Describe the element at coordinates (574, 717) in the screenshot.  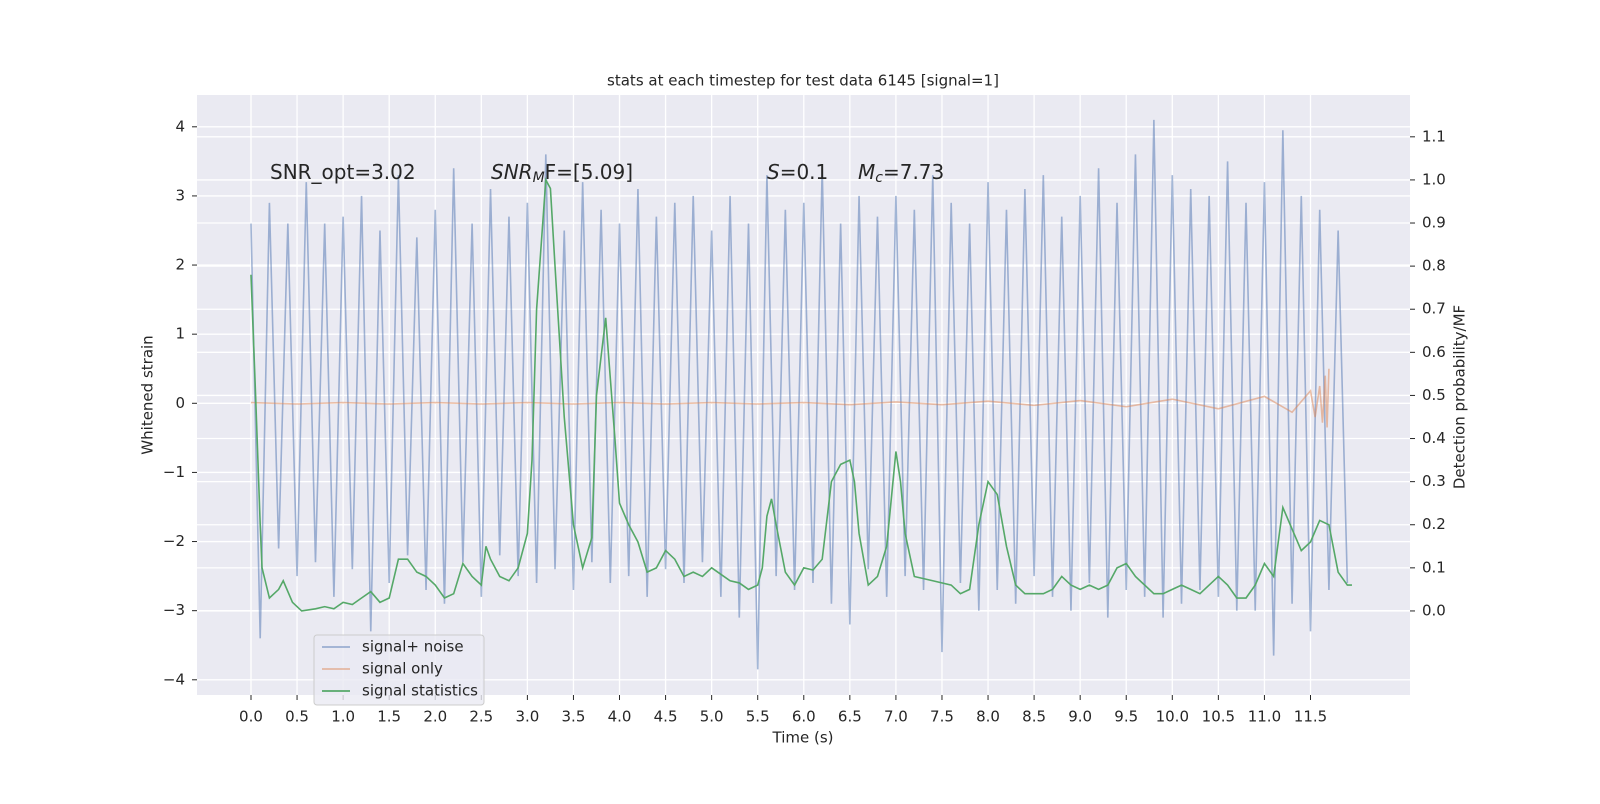
I see `x-tick-label: 3.5` at that location.